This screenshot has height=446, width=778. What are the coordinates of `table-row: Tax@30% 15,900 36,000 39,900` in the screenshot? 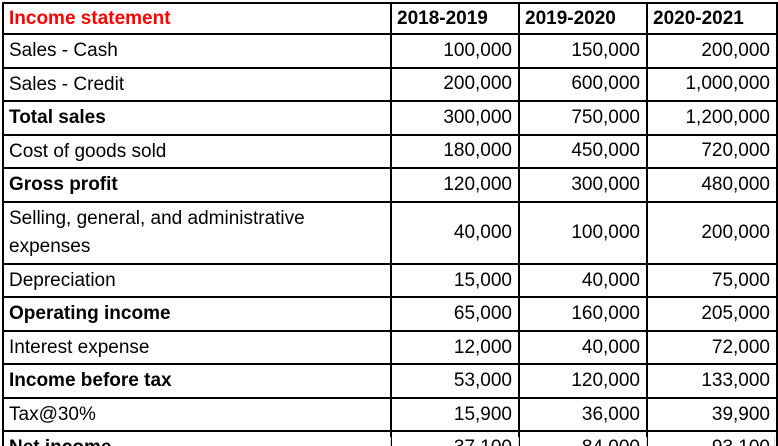 It's located at (390, 414).